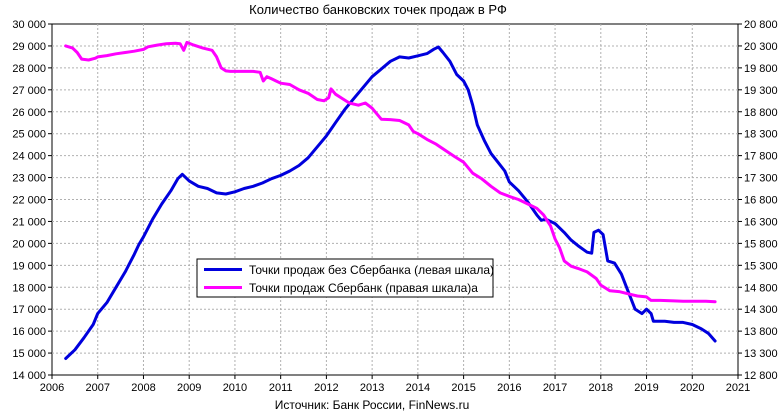 The height and width of the screenshot is (416, 780). What do you see at coordinates (29, 157) in the screenshot?
I see `left-tick-label: 24 000` at bounding box center [29, 157].